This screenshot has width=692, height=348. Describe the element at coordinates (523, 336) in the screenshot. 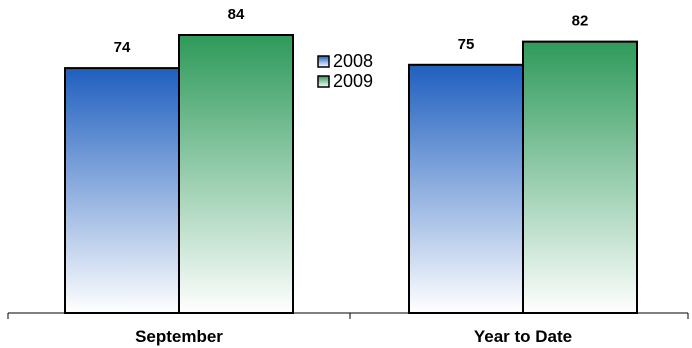

I see `category-label: Year to Date` at that location.